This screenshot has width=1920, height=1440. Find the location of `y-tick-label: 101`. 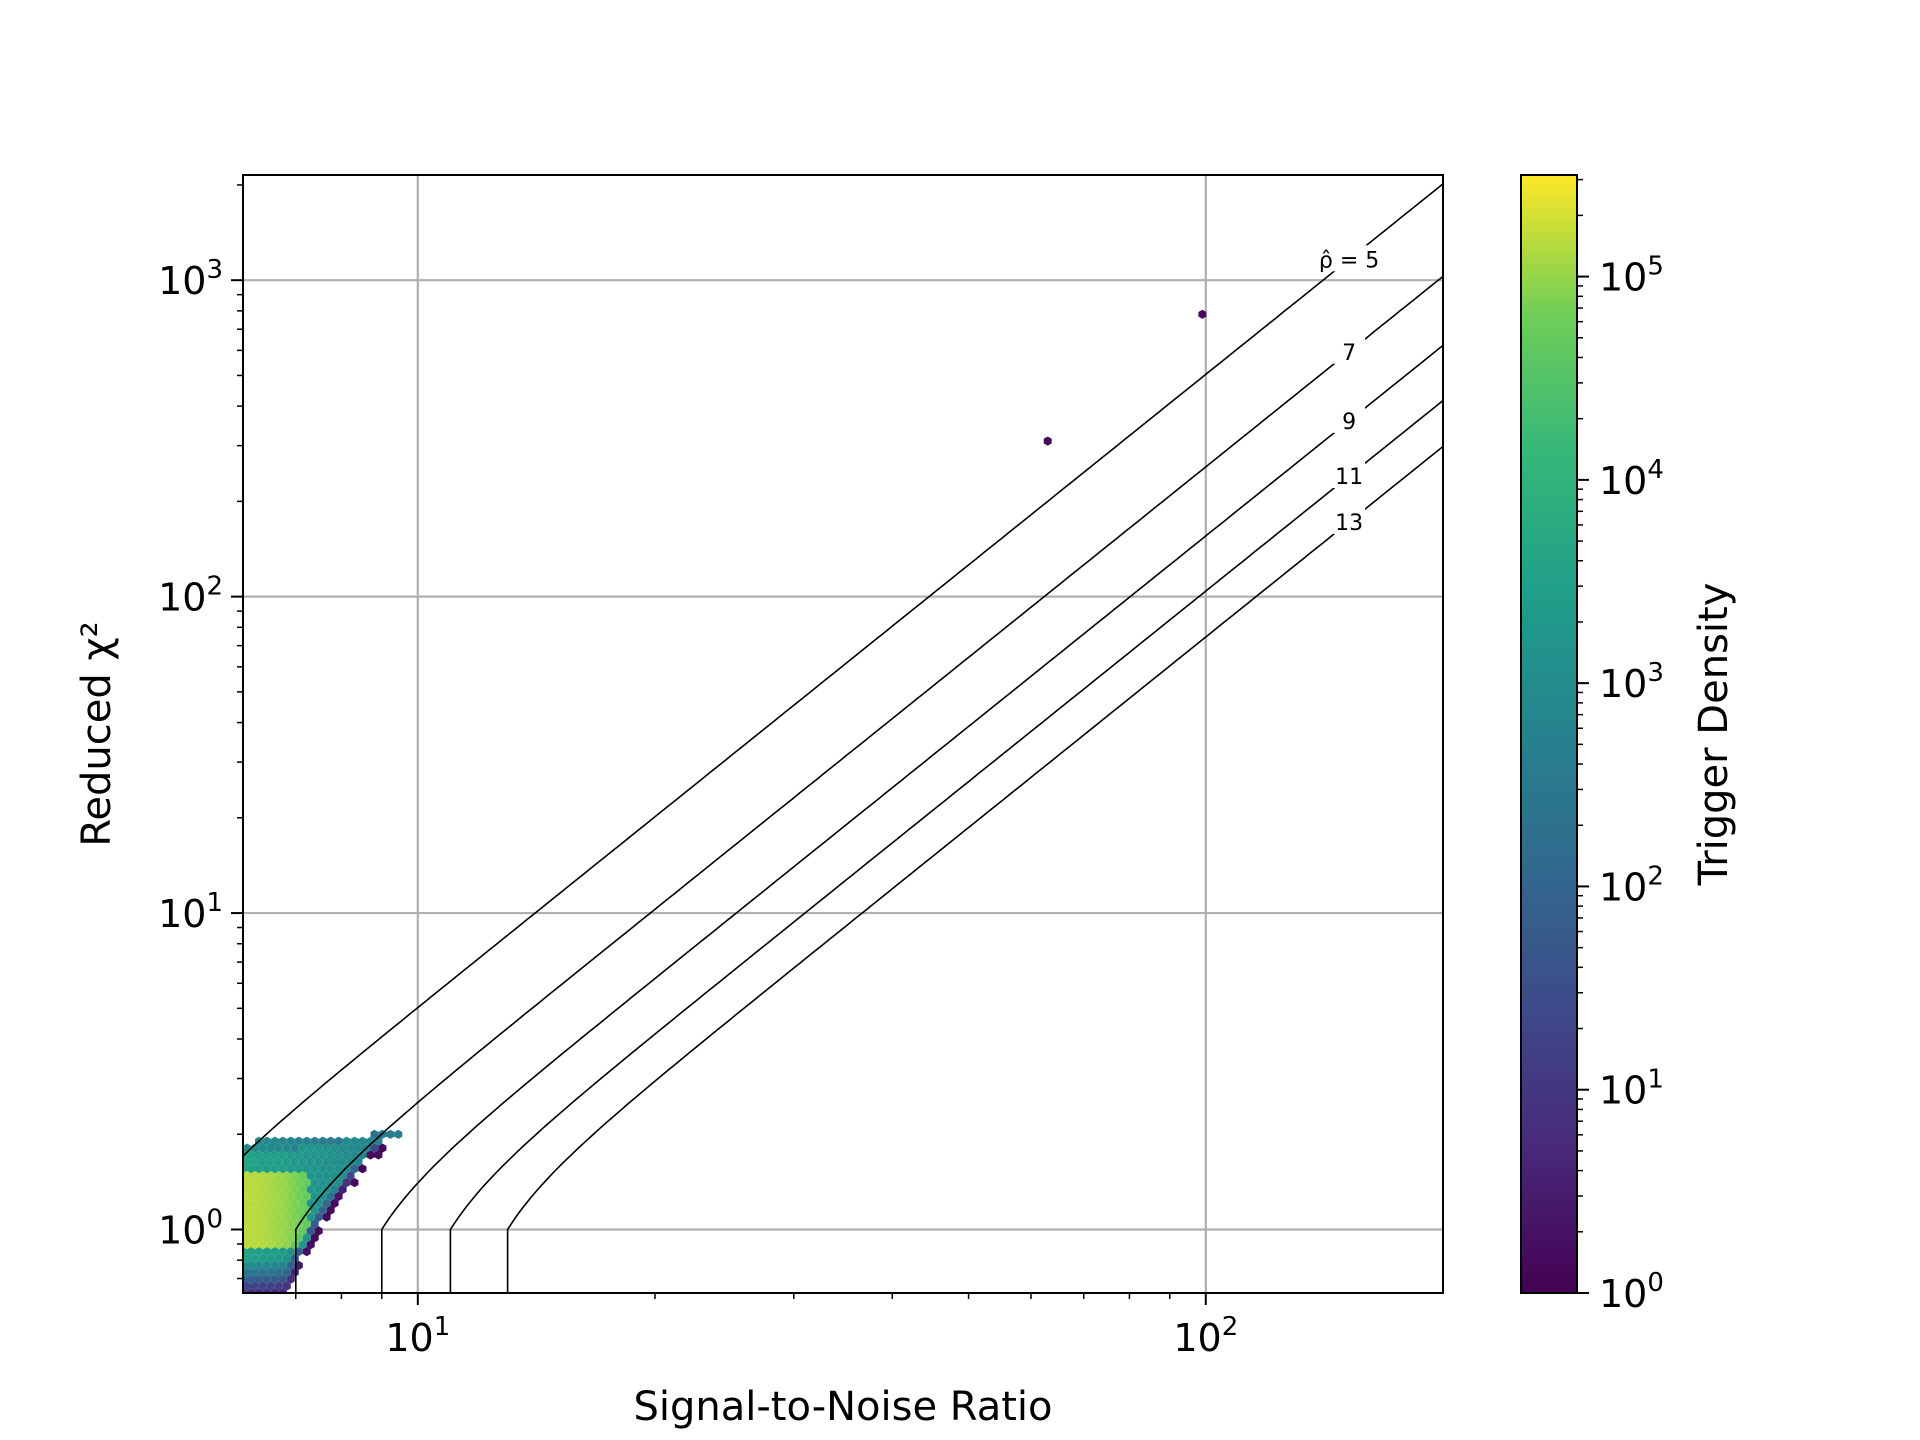

y-tick-label: 101 is located at coordinates (190, 912).